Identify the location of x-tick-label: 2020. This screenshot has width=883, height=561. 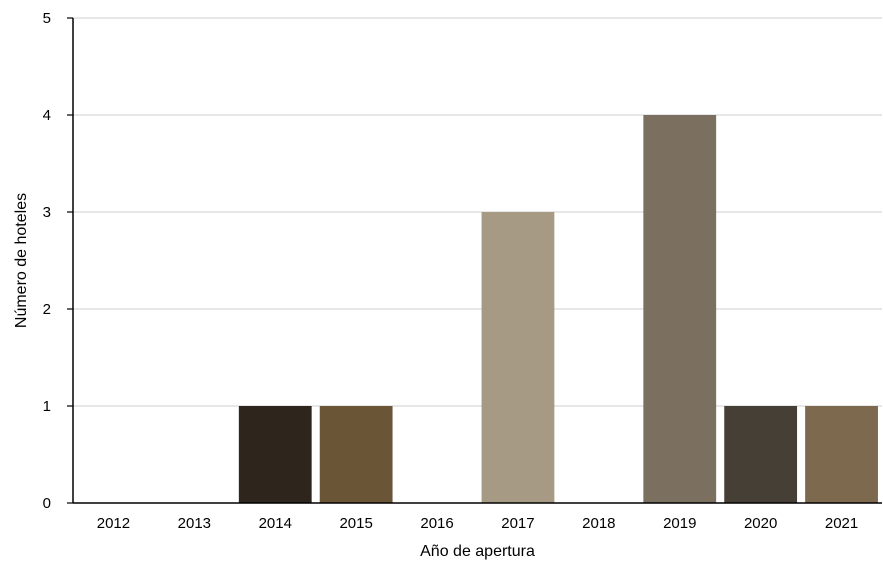
(760, 523).